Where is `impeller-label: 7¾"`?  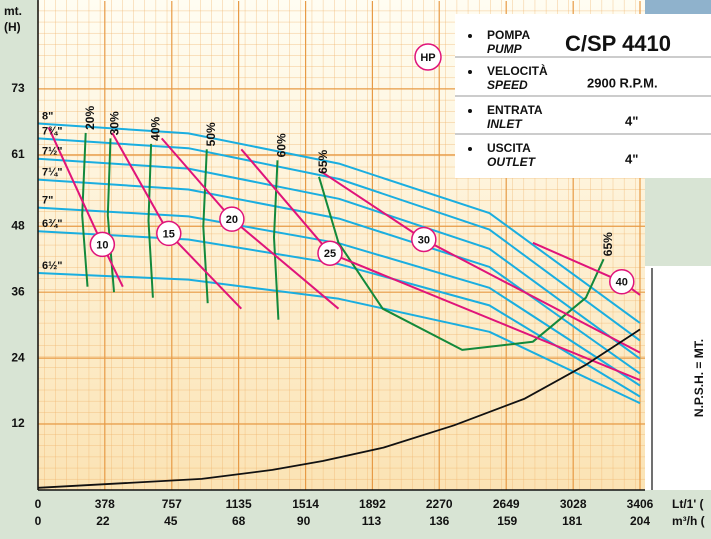
impeller-label: 7¾" is located at coordinates (52, 131).